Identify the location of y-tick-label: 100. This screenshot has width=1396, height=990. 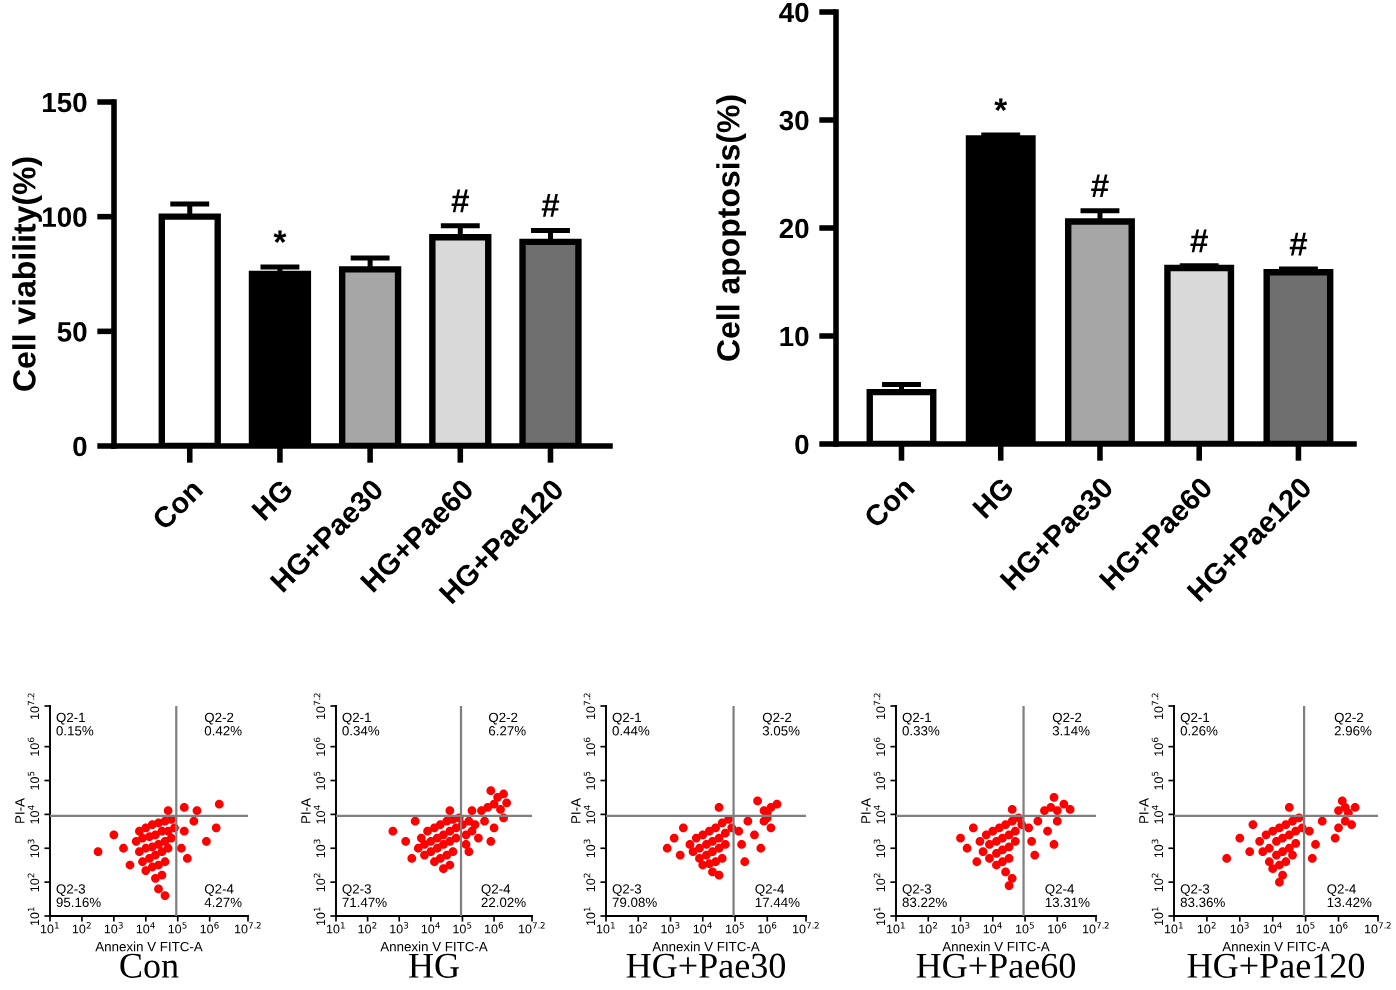
(65, 217).